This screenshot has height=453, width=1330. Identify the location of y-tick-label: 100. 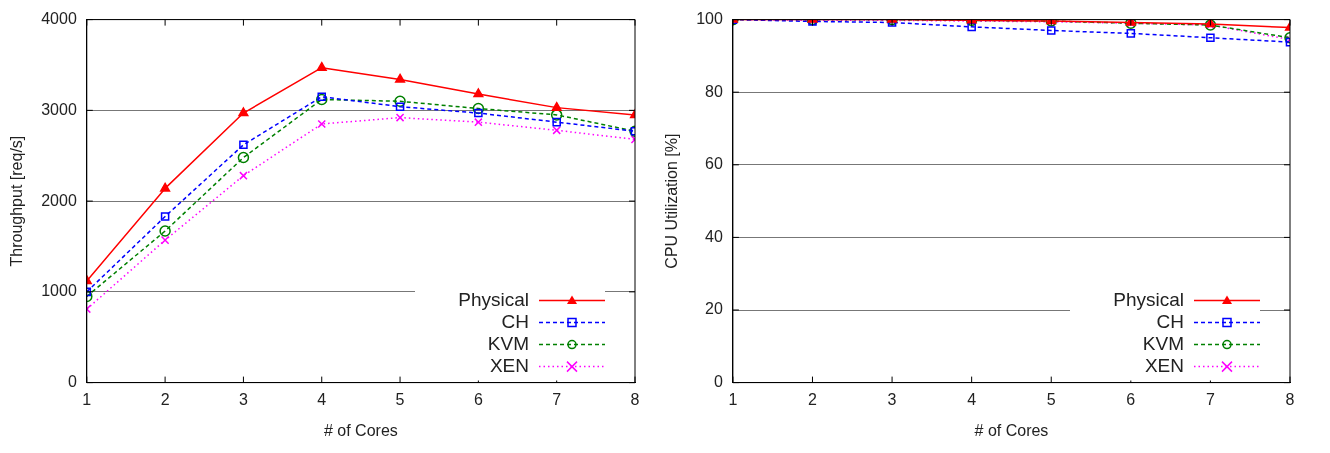
(709, 19).